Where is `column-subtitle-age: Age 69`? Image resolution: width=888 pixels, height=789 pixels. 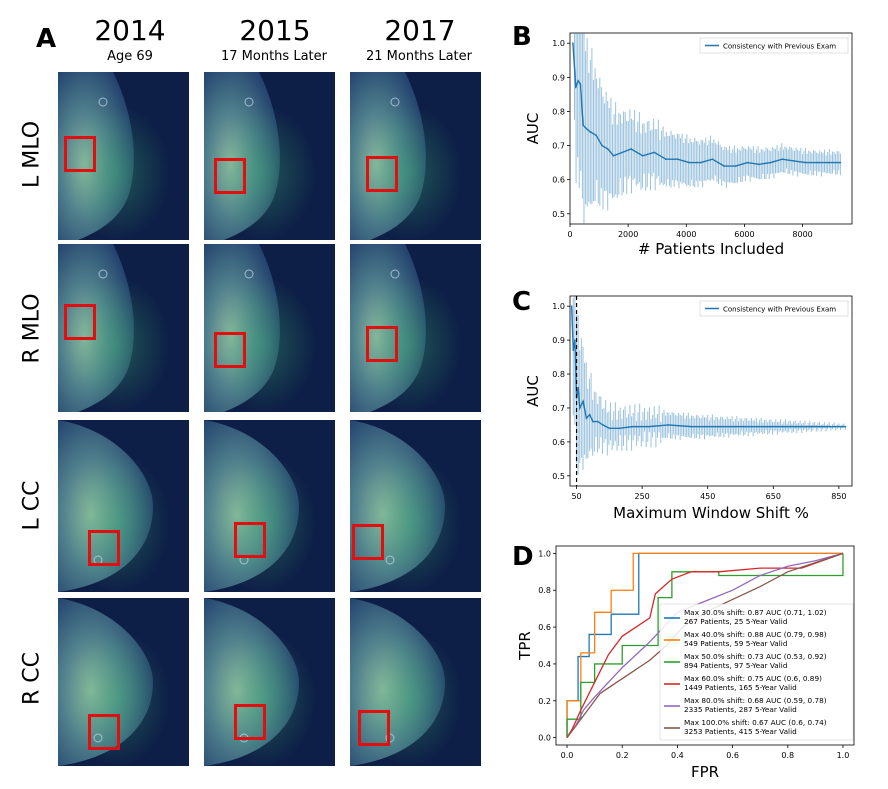
column-subtitle-age: Age 69 is located at coordinates (130, 56).